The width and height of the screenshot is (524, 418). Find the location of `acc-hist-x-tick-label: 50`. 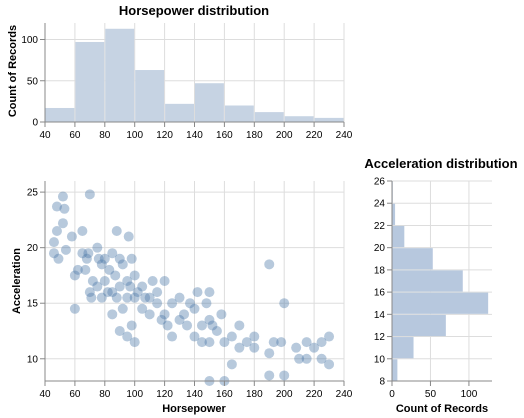

acc-hist-x-tick-label: 50 is located at coordinates (431, 394).